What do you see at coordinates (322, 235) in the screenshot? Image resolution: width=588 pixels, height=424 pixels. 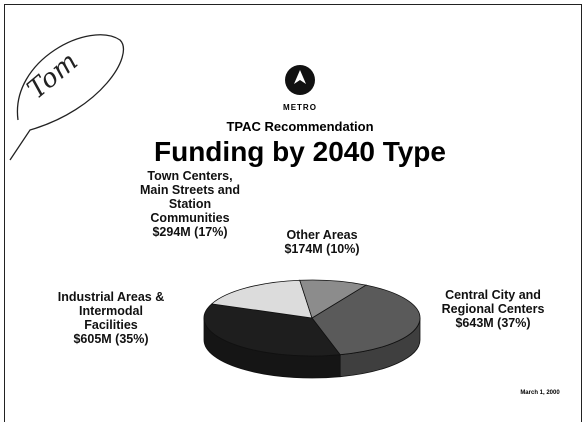 I see `category: Other Areas` at bounding box center [322, 235].